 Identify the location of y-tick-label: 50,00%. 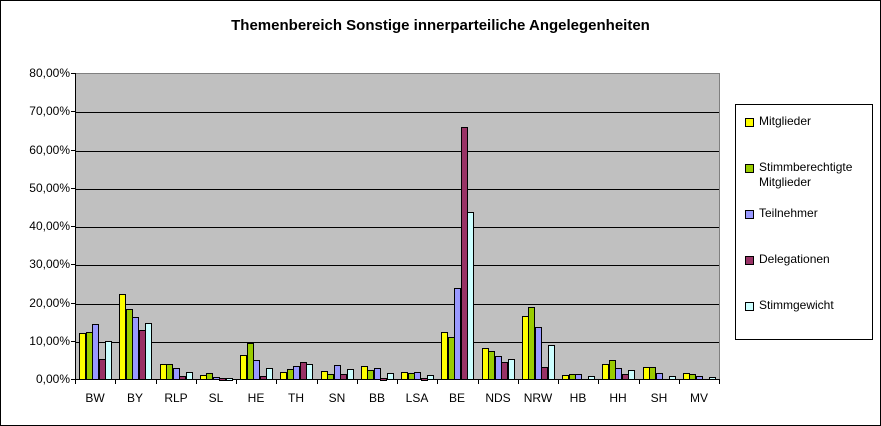
(49, 187).